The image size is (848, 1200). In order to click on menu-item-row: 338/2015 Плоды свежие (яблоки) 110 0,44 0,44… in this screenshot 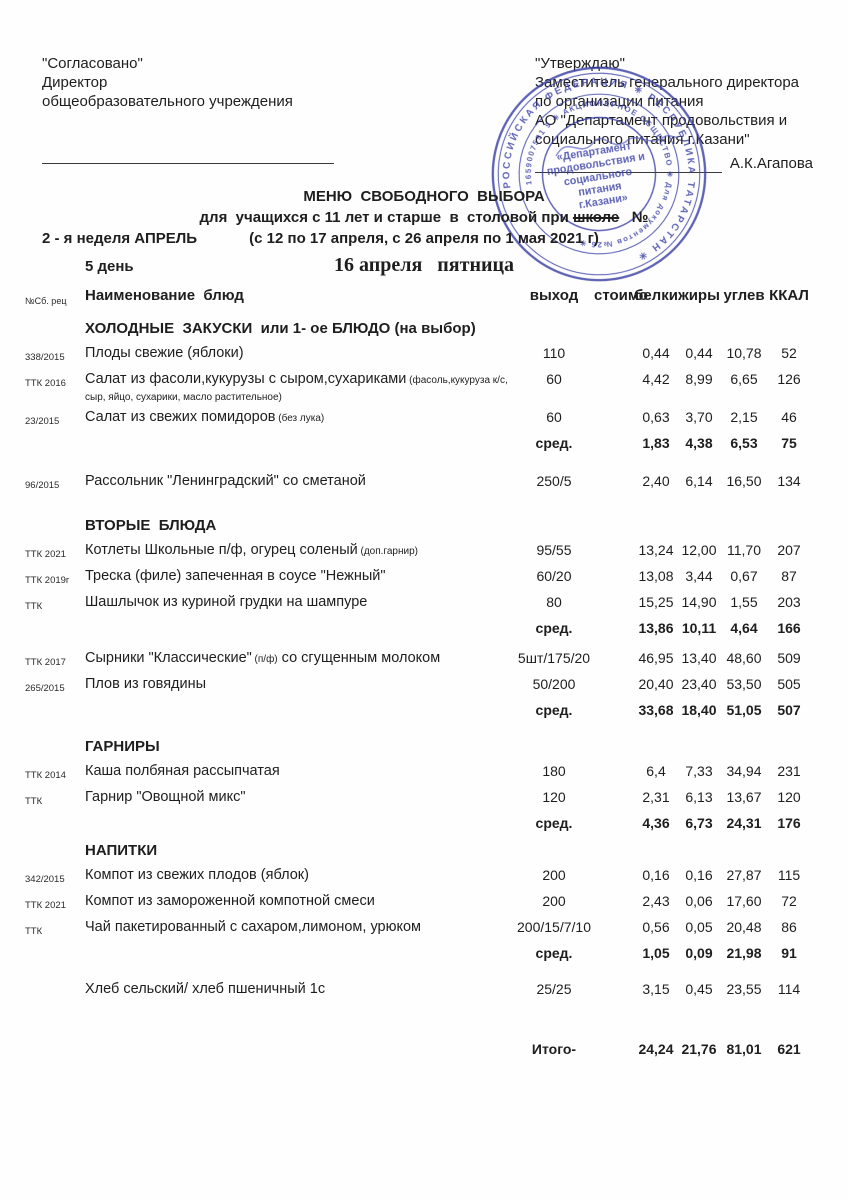, I will do `click(417, 355)`.